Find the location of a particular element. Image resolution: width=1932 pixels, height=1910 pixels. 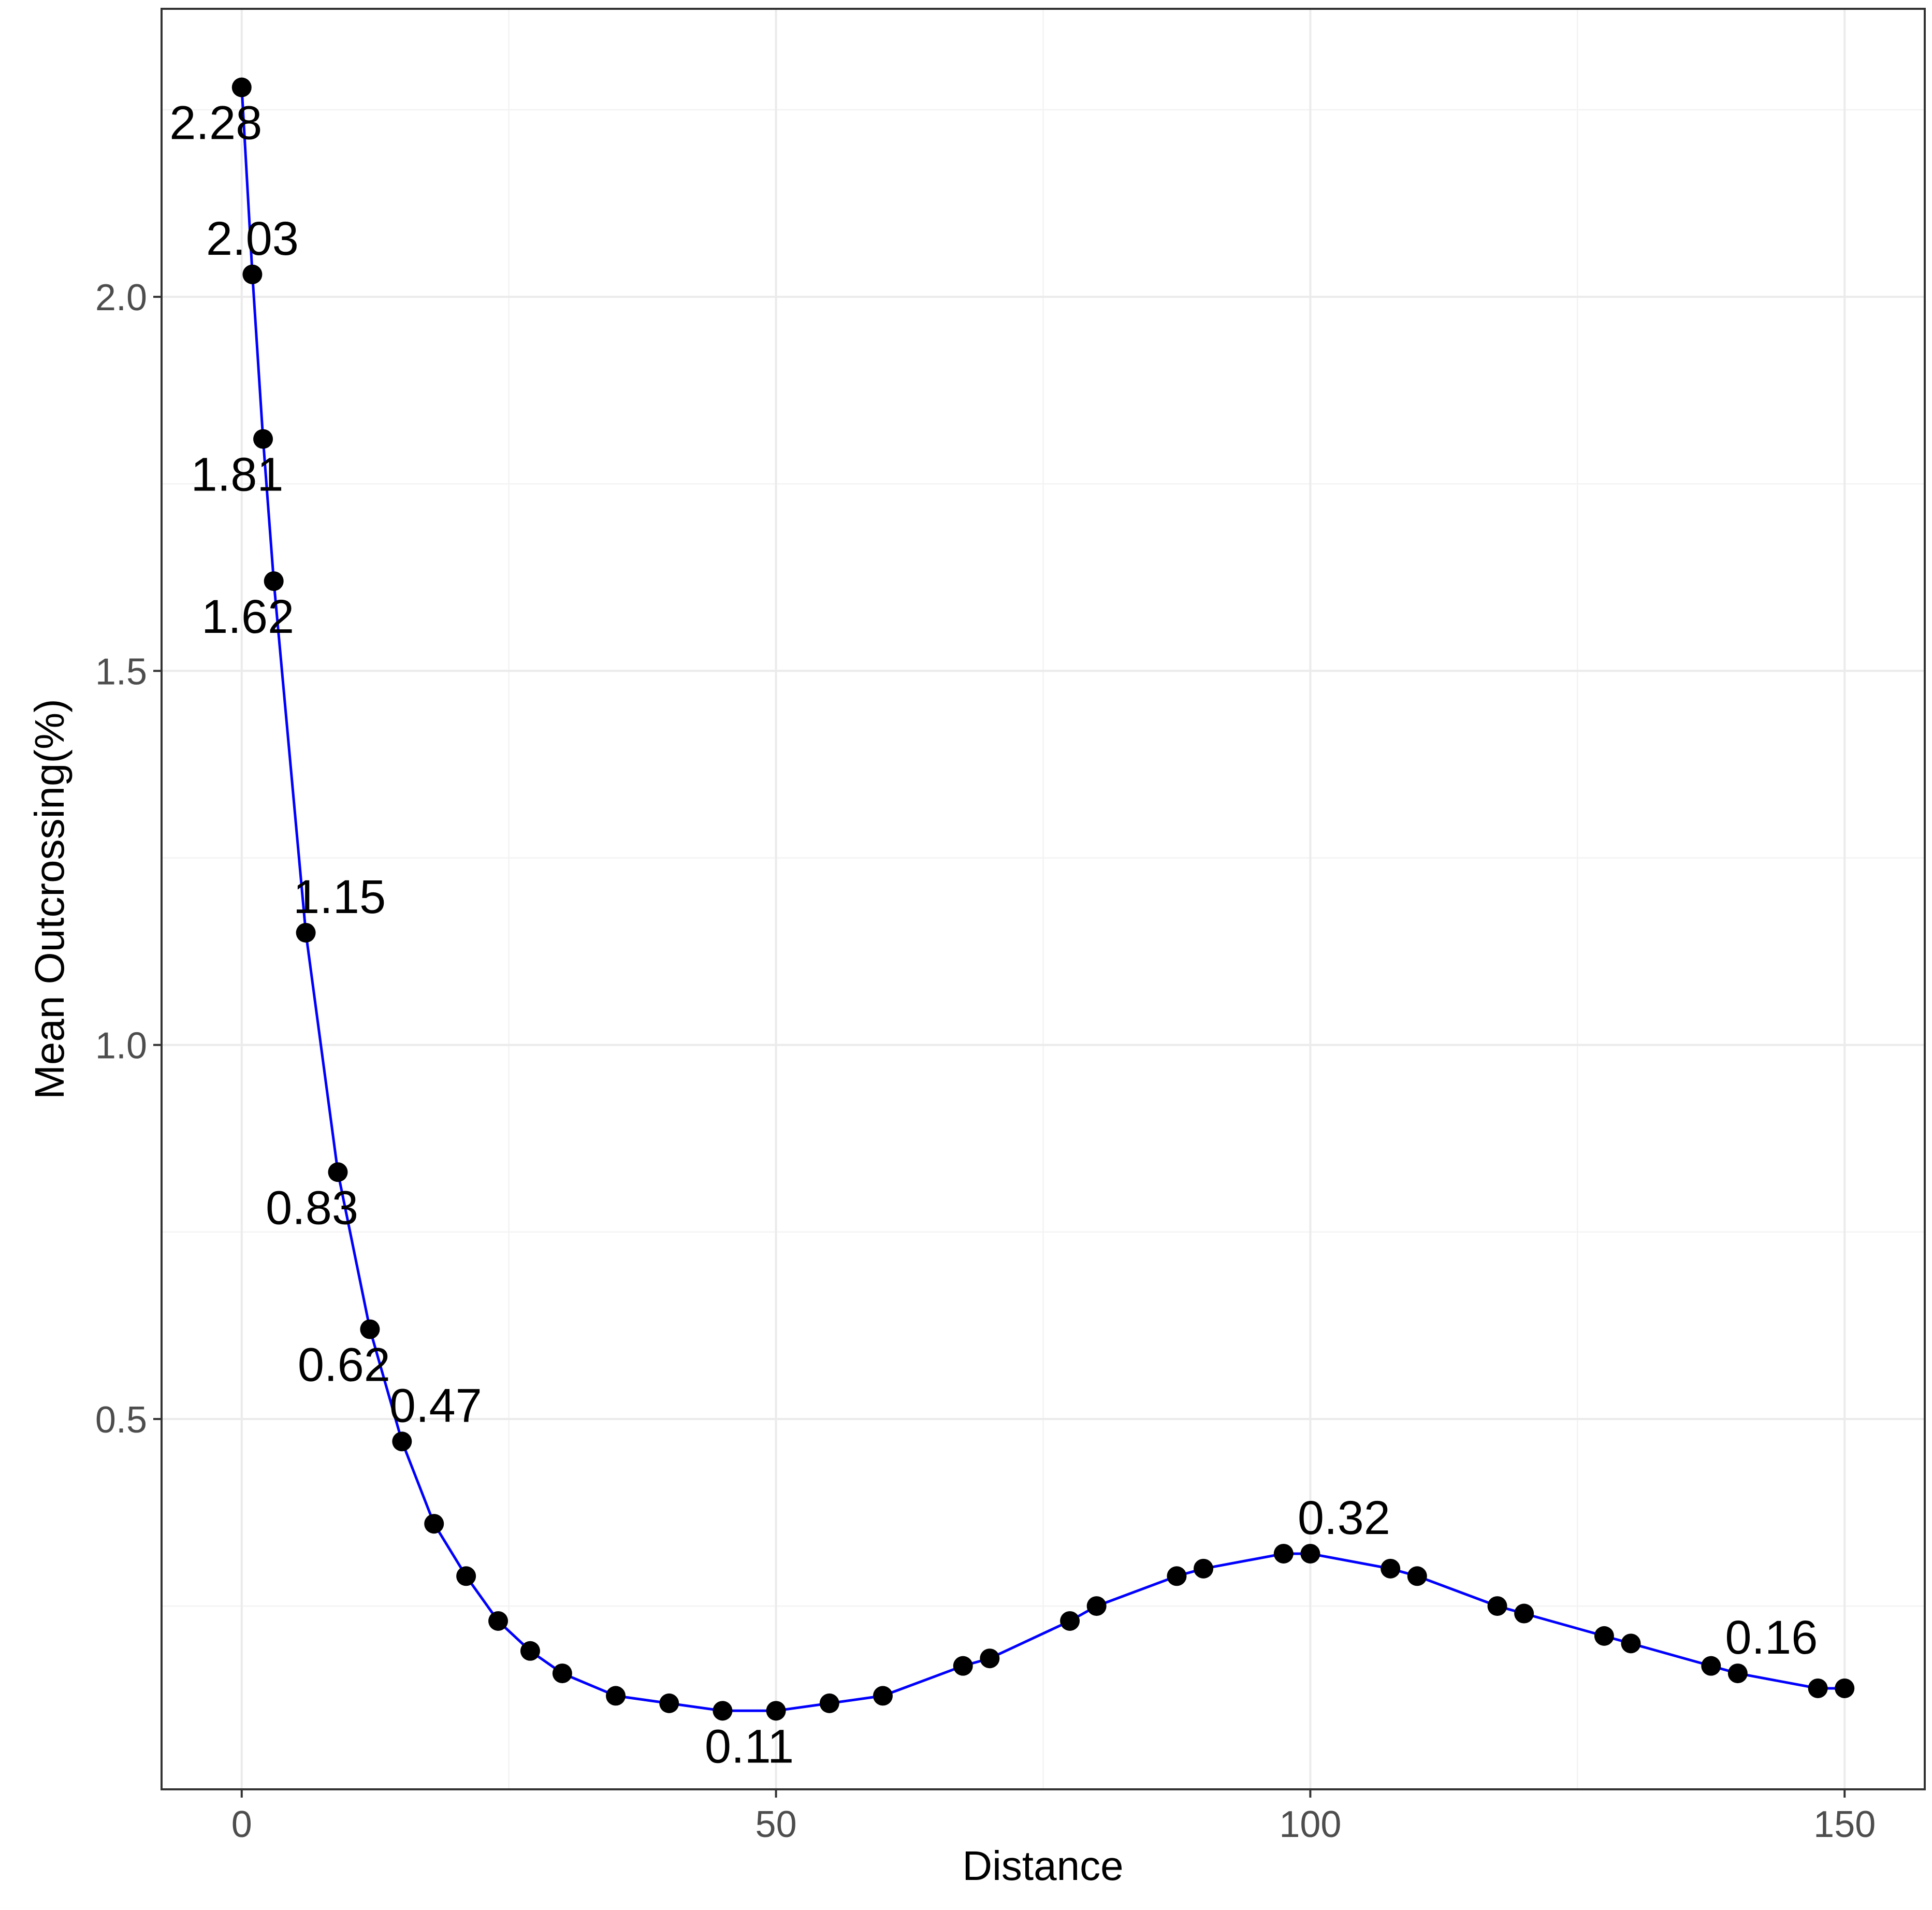

y-tick-label: 1.5 is located at coordinates (121, 671).